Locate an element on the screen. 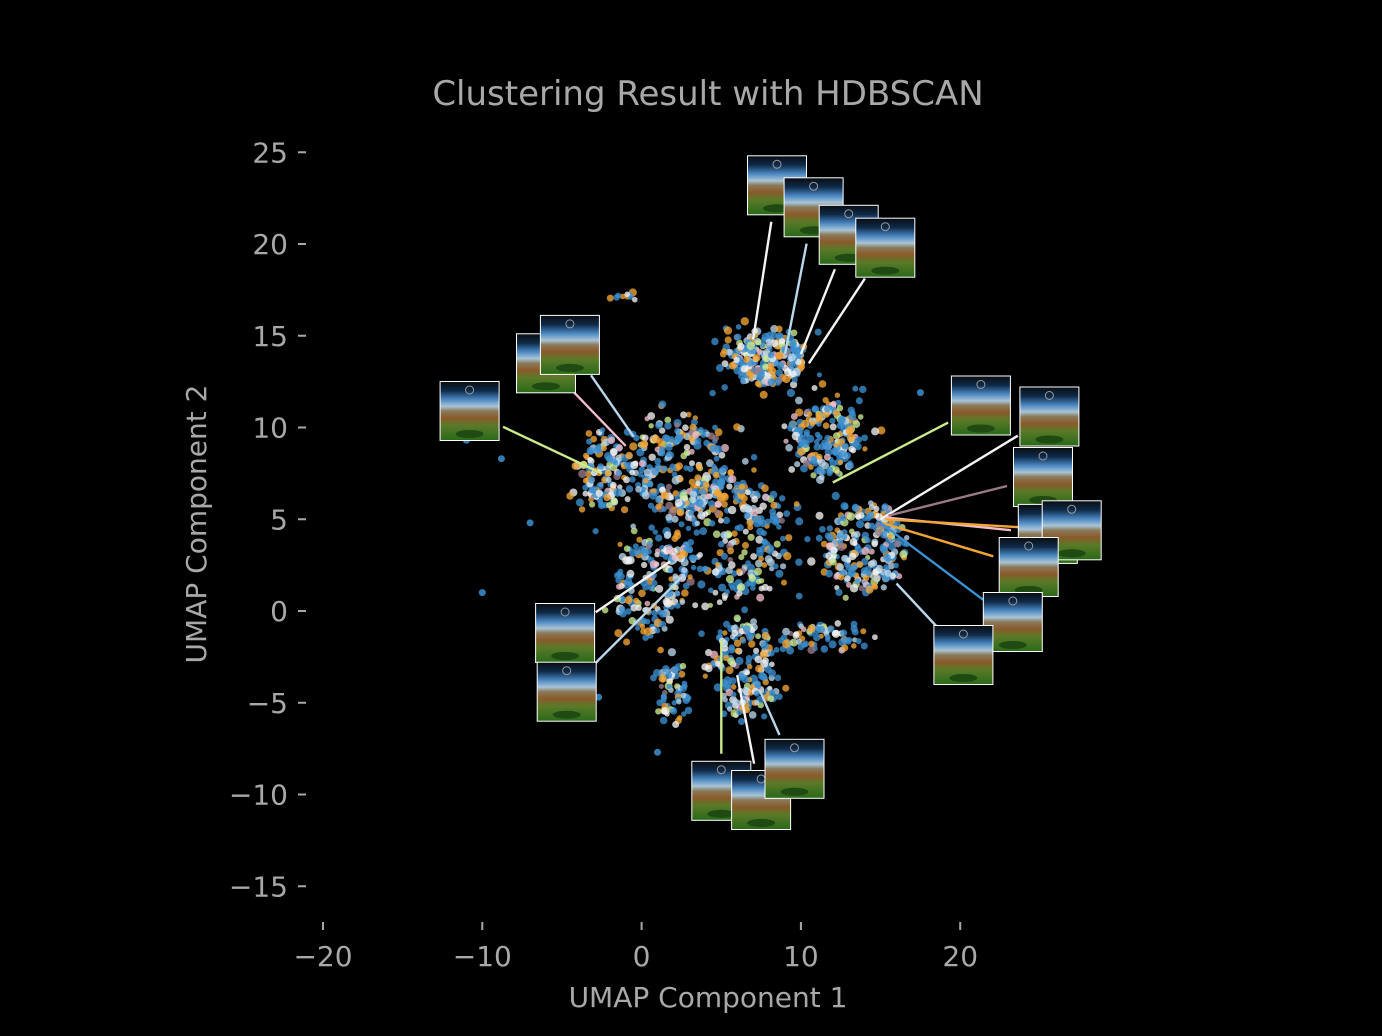  y-tick-label: 15 is located at coordinates (270, 336).